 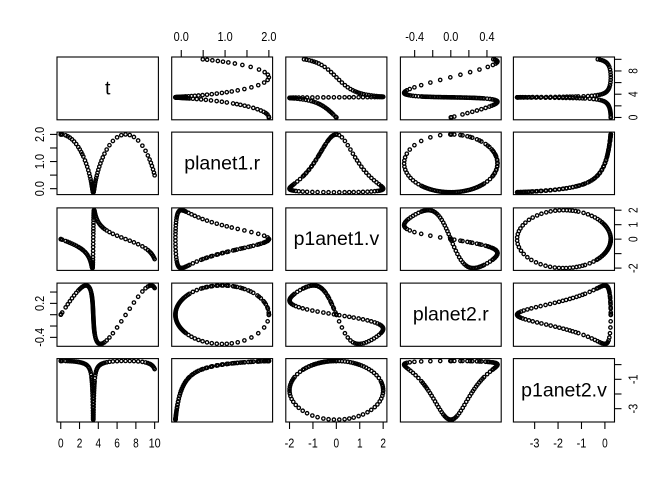 I want to click on svg-text: p1anet2.v, so click(x=564, y=390).